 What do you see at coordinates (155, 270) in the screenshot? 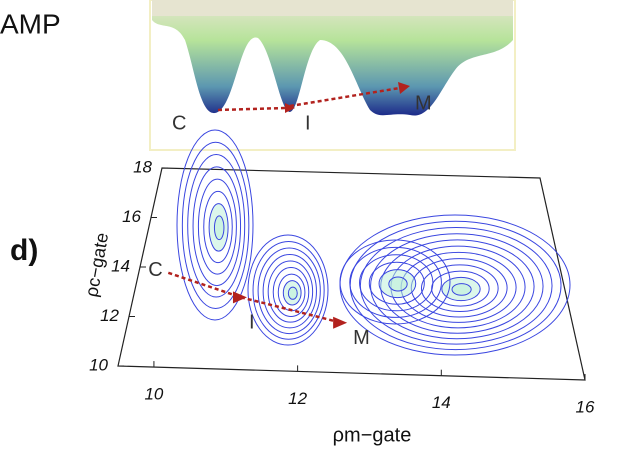
I see `basin-label: C` at bounding box center [155, 270].